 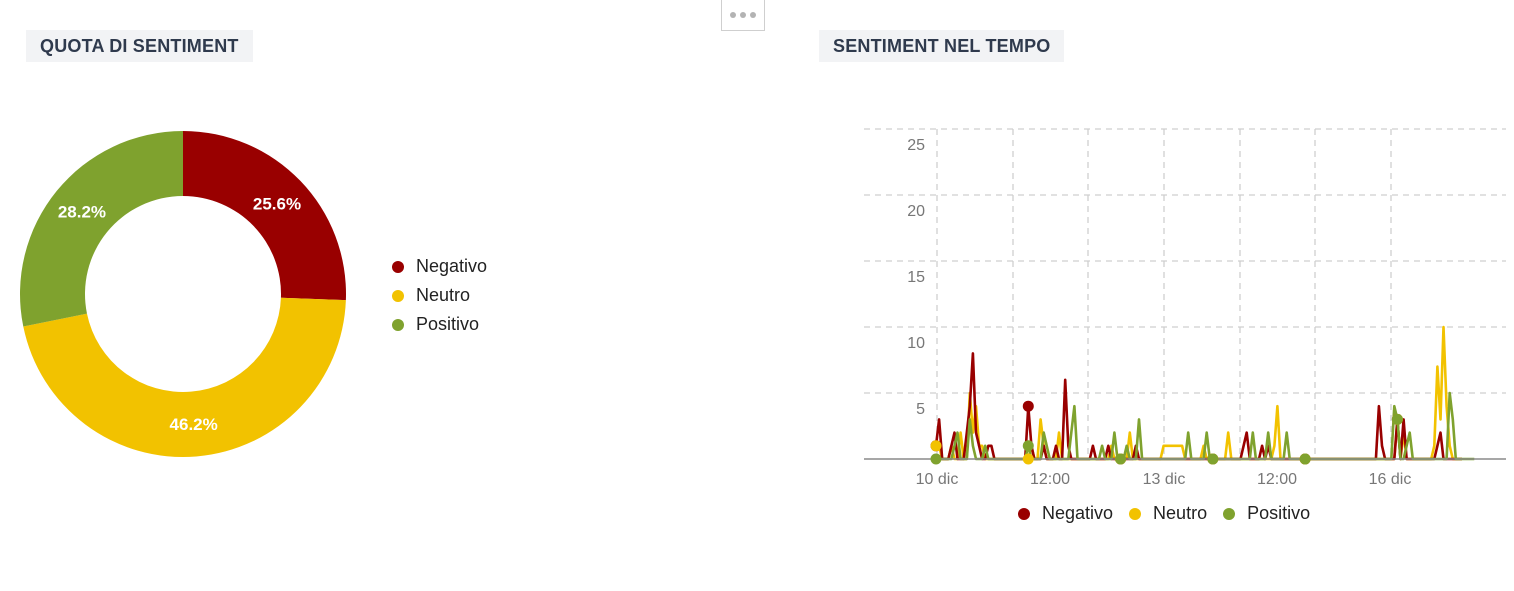 I want to click on donut-legend: Negativo Neutro Positivo, so click(x=439, y=295).